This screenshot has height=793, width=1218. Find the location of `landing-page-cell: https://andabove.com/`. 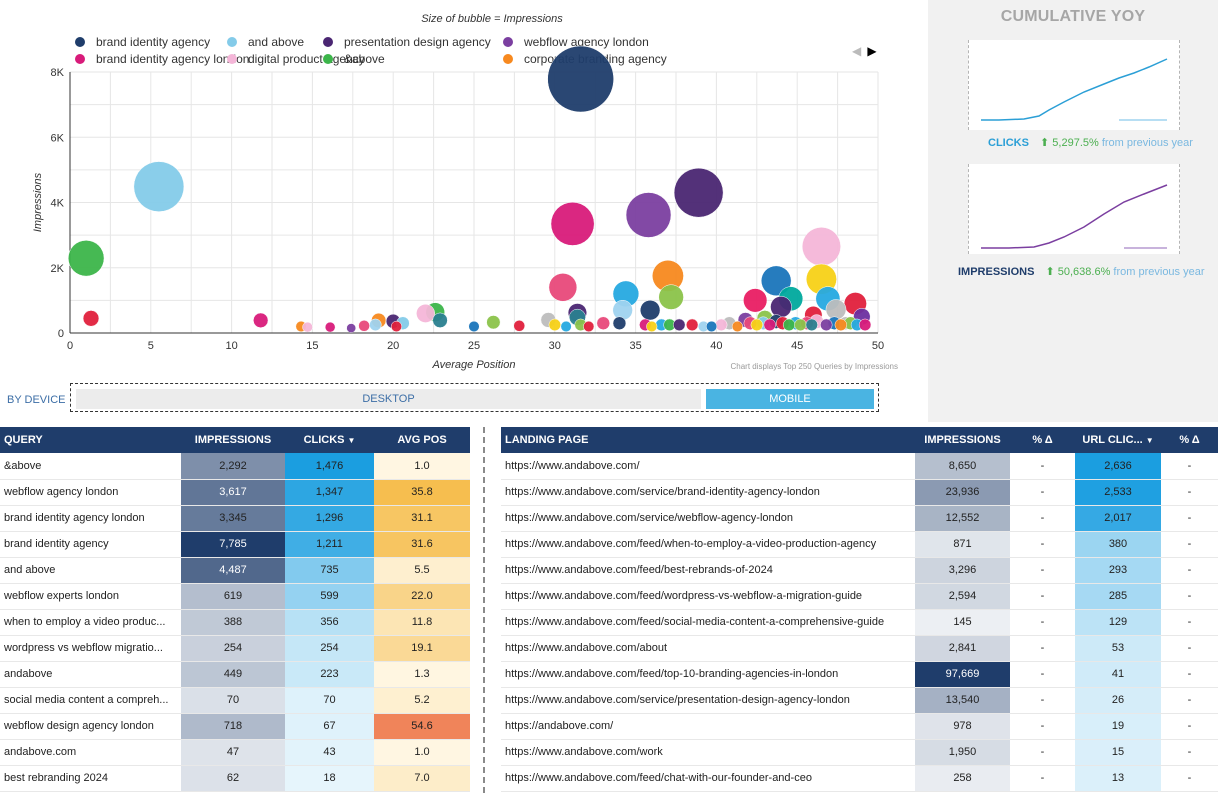

landing-page-cell: https://andabove.com/ is located at coordinates (708, 726).